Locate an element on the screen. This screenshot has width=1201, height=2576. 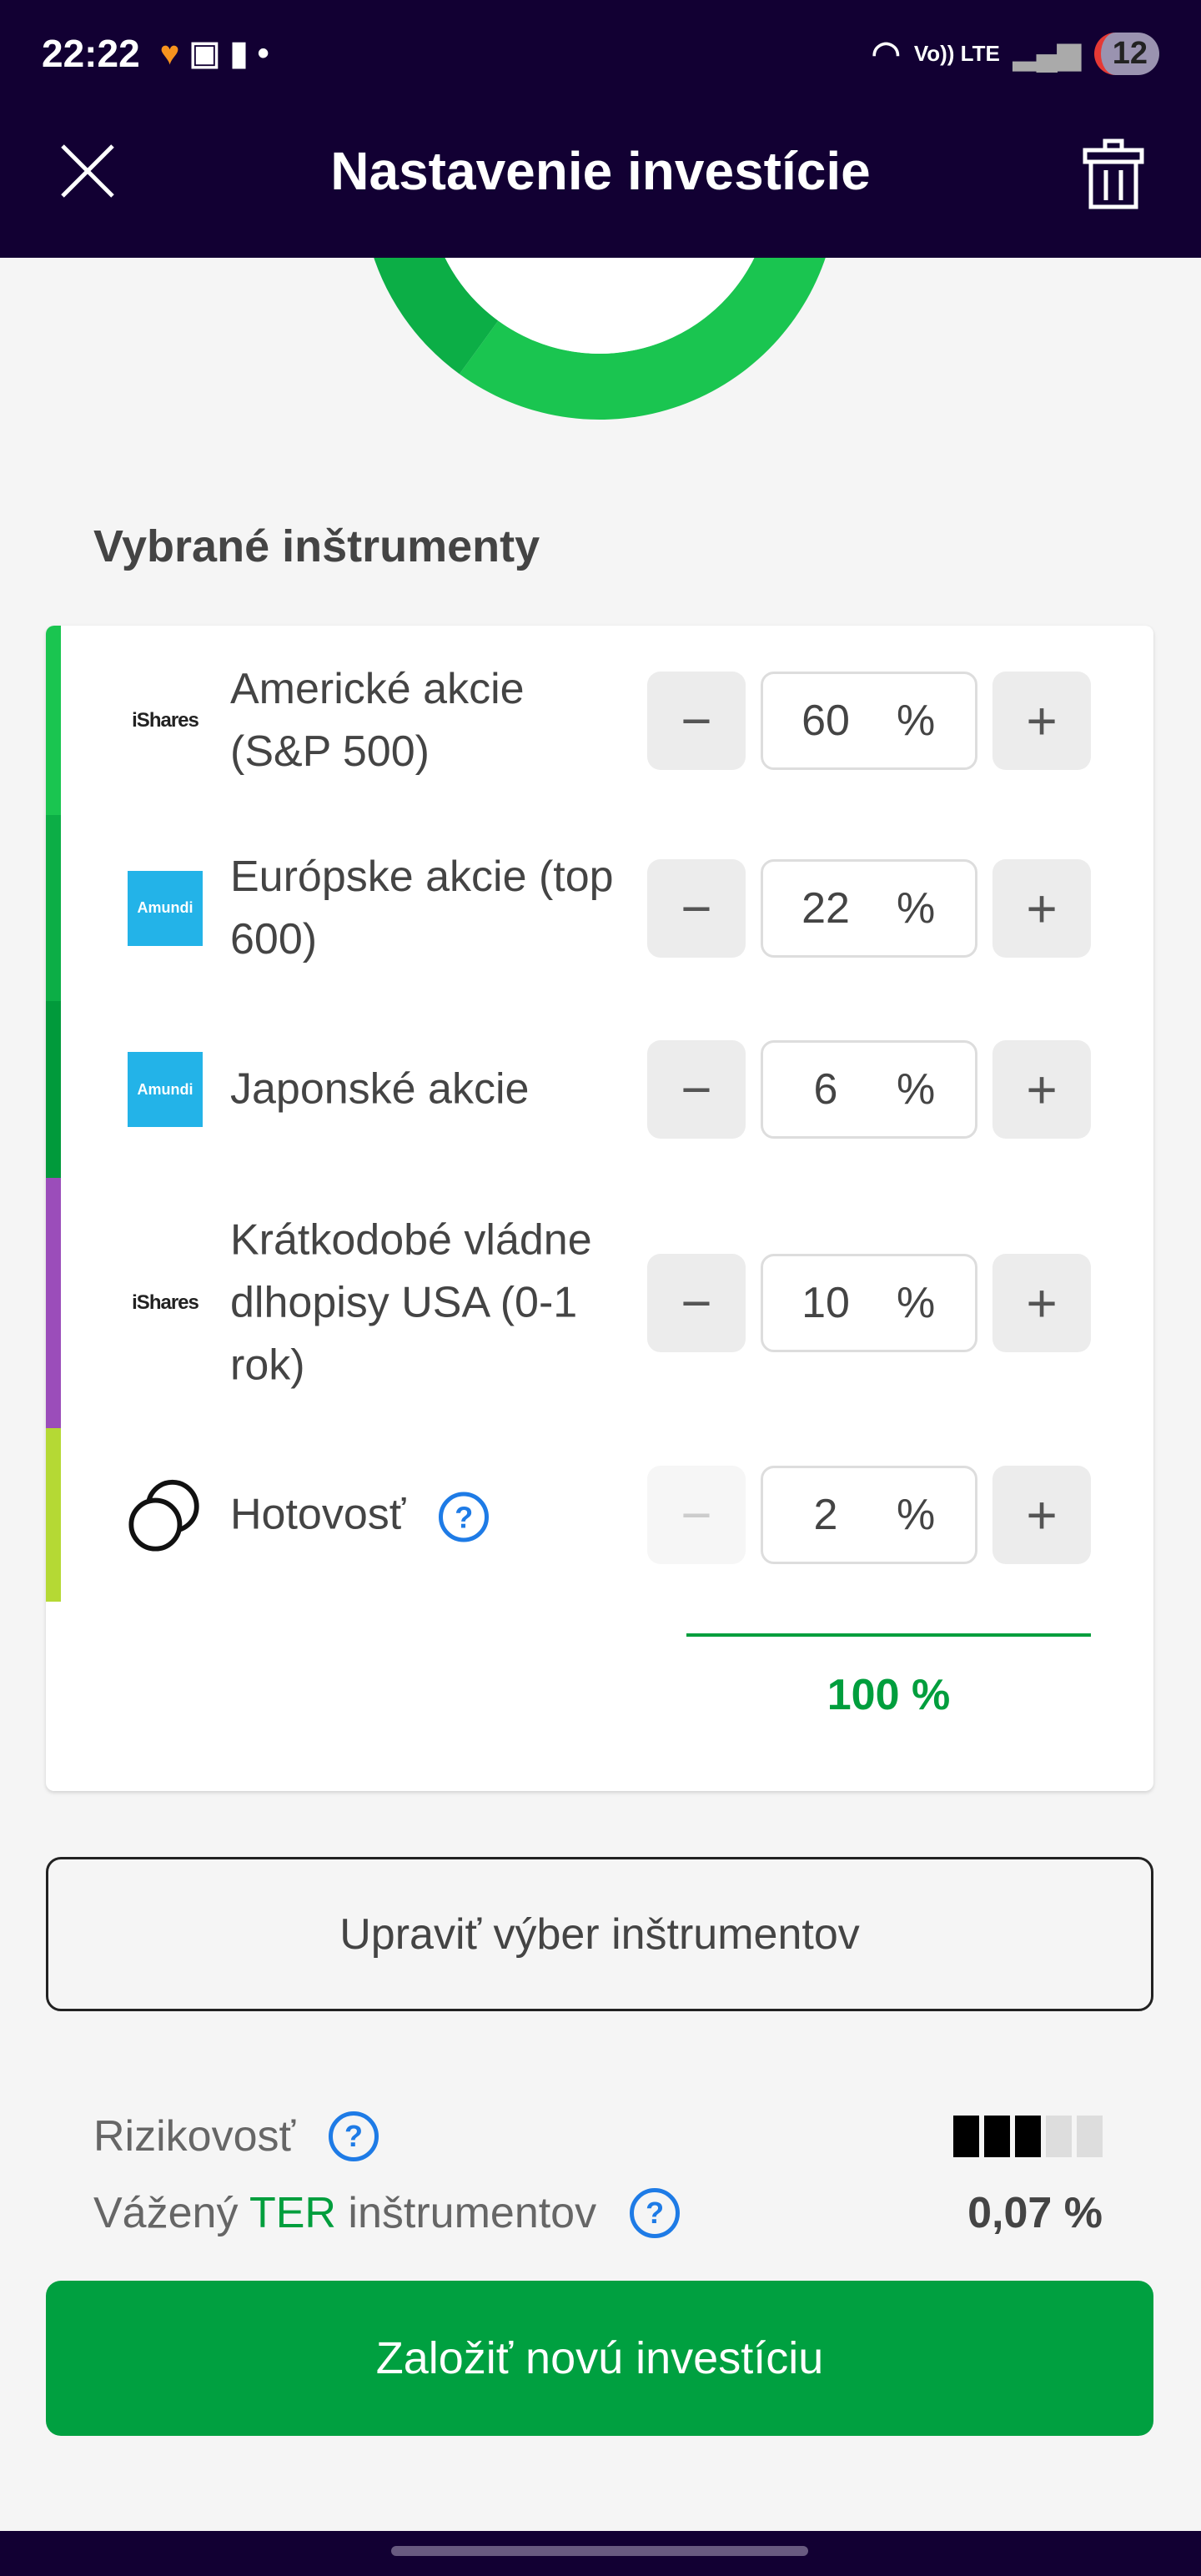
ter-row: Vážený TER inštrumentov ? 0,07 % is located at coordinates (598, 2213).